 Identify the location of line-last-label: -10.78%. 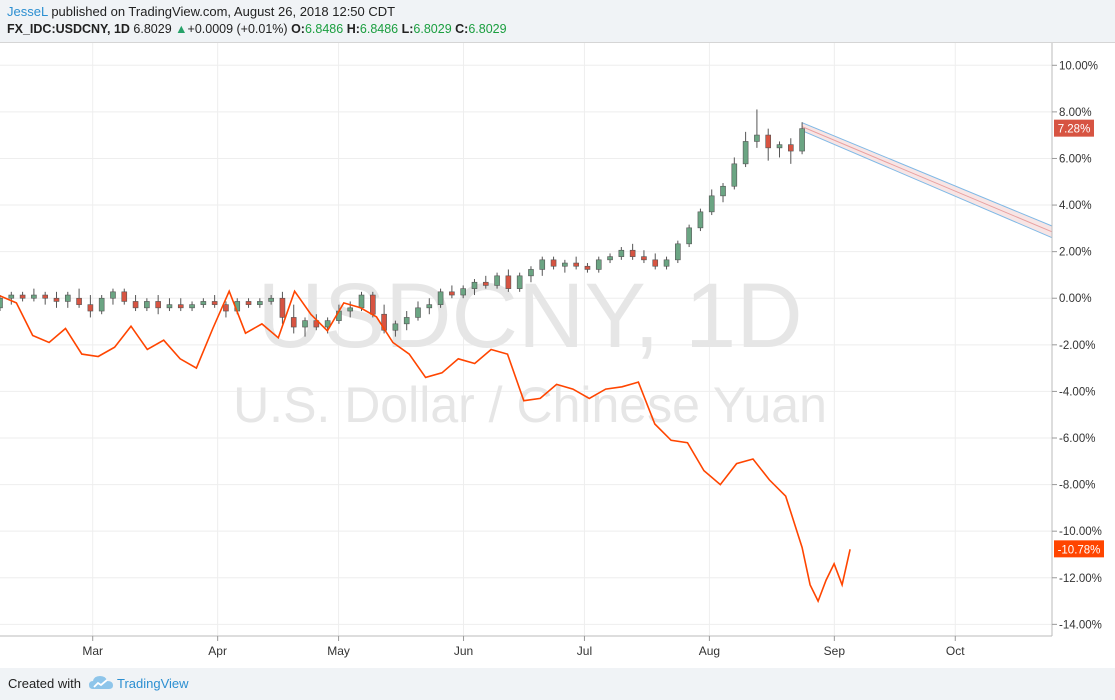
(1079, 550).